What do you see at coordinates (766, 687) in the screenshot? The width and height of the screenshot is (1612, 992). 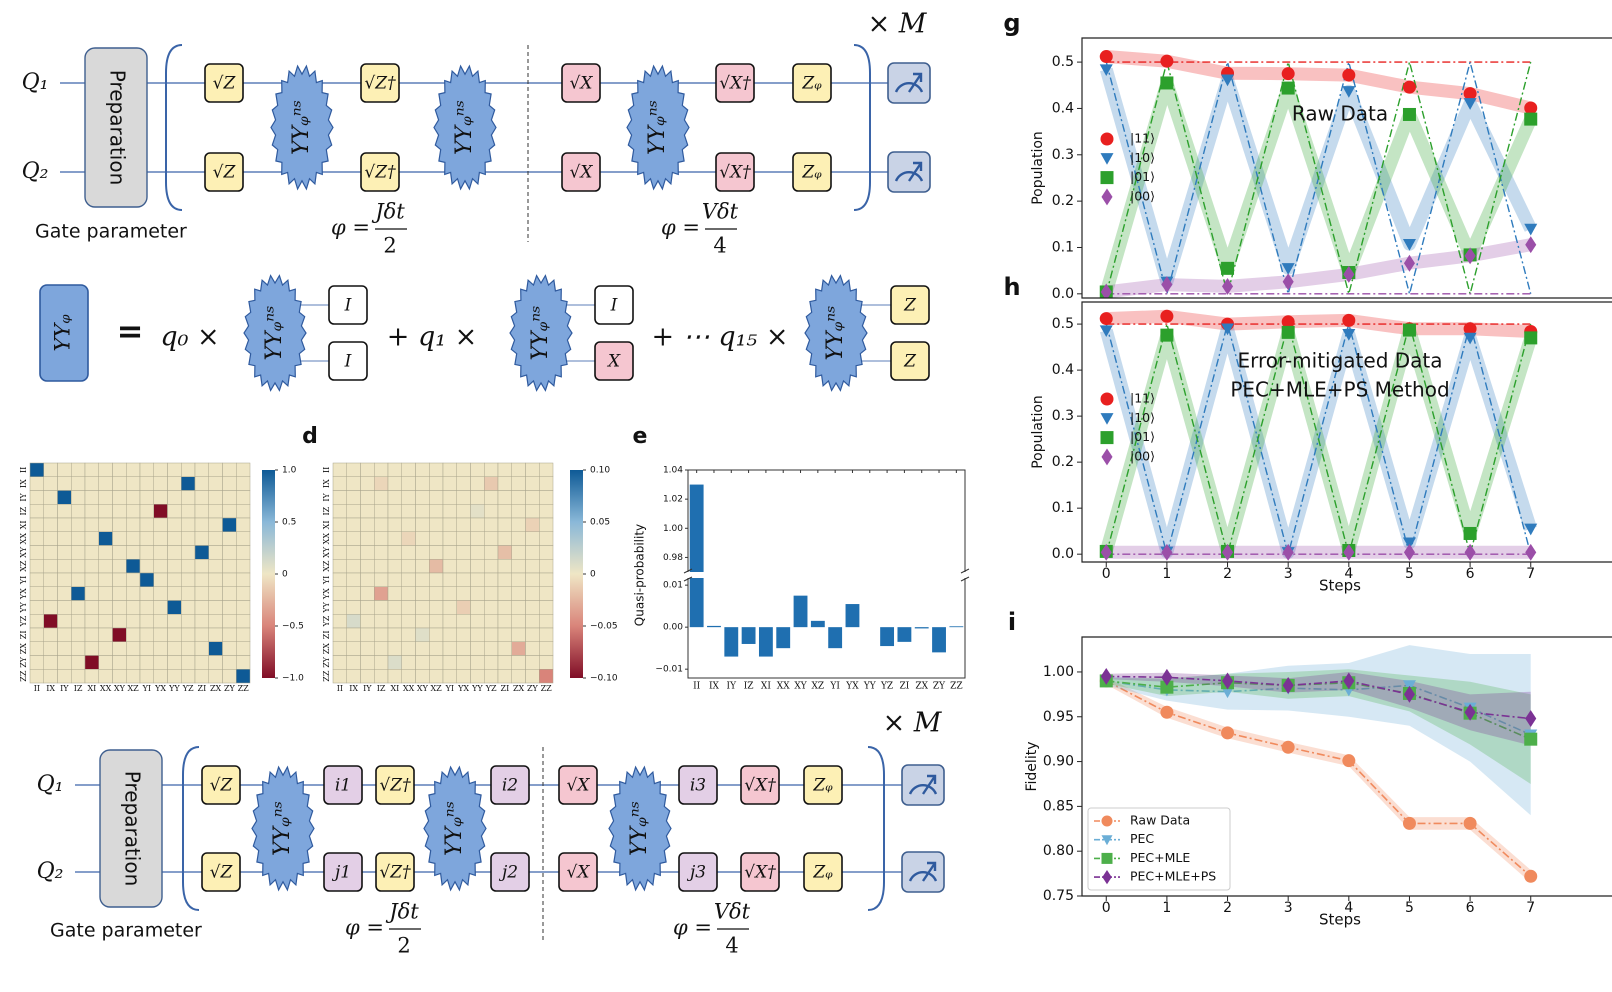 I see `x-tick-label: XI` at bounding box center [766, 687].